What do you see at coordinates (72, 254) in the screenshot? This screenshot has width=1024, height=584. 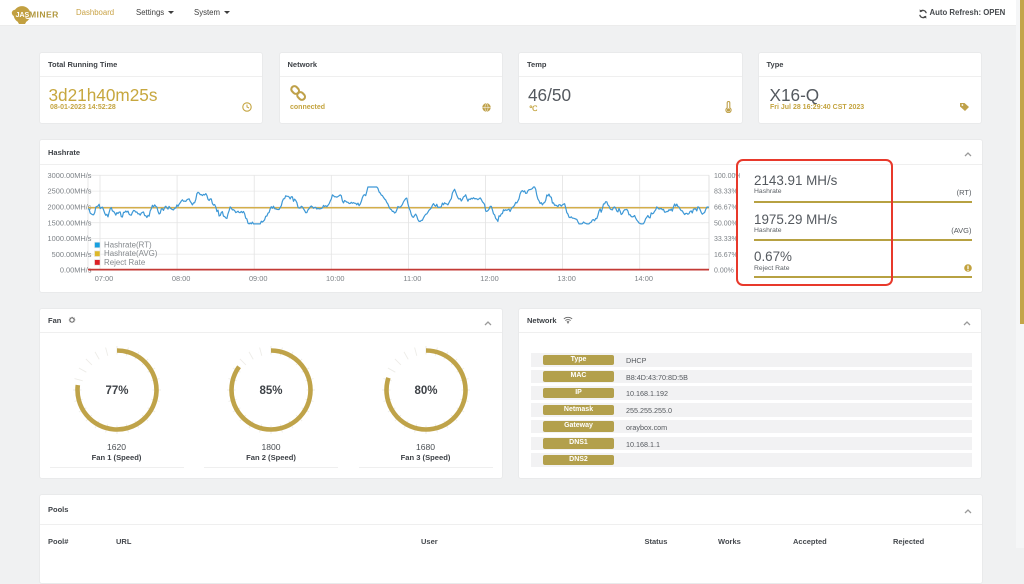 I see `svg-text: 500.00MH/s` at bounding box center [72, 254].